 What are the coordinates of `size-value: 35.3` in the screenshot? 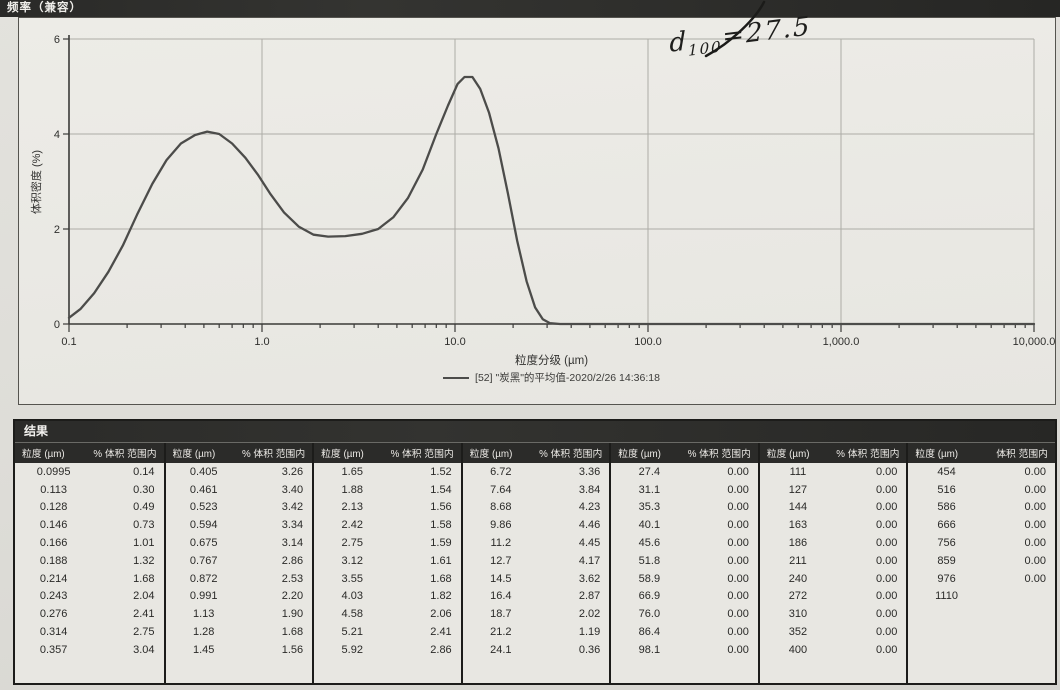 It's located at (649, 507).